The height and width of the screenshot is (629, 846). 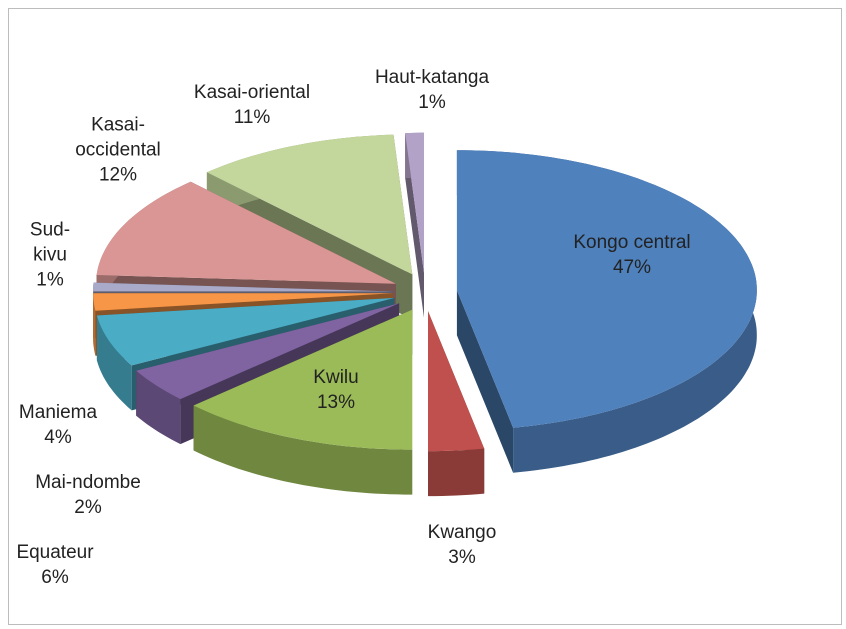 What do you see at coordinates (58, 437) in the screenshot?
I see `value-label: 4%` at bounding box center [58, 437].